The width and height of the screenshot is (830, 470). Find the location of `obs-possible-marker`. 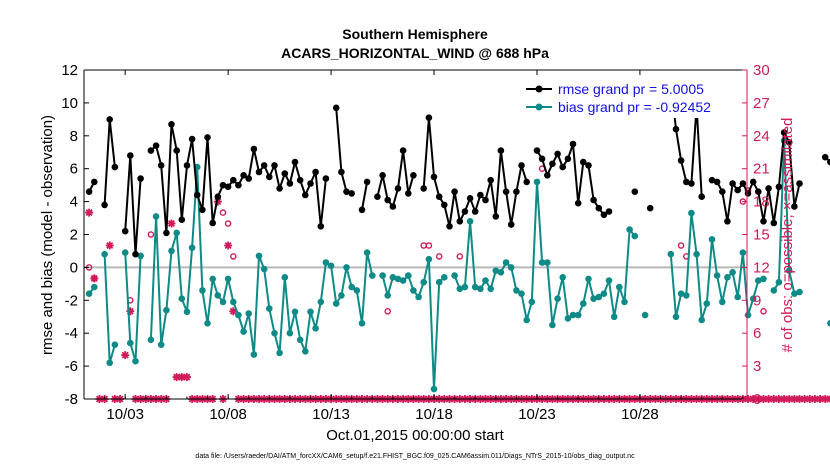

obs-possible-marker is located at coordinates (223, 212).